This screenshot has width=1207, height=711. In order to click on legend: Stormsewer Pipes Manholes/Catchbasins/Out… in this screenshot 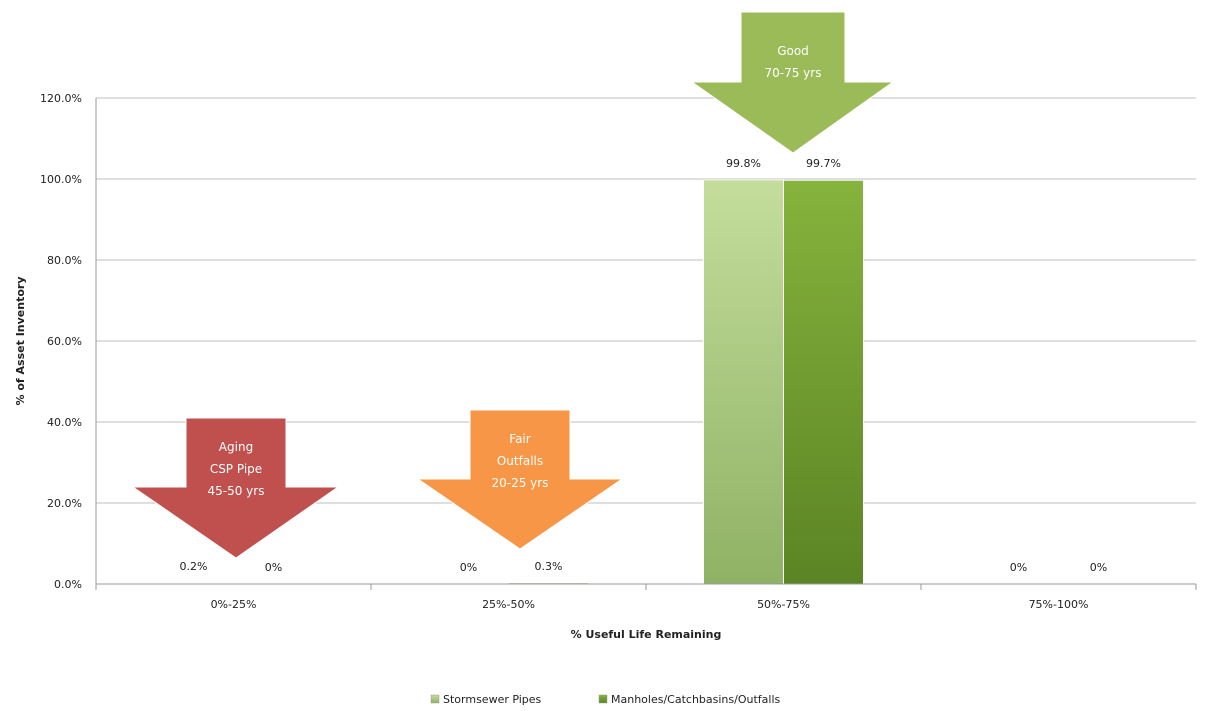, I will do `click(605, 699)`.